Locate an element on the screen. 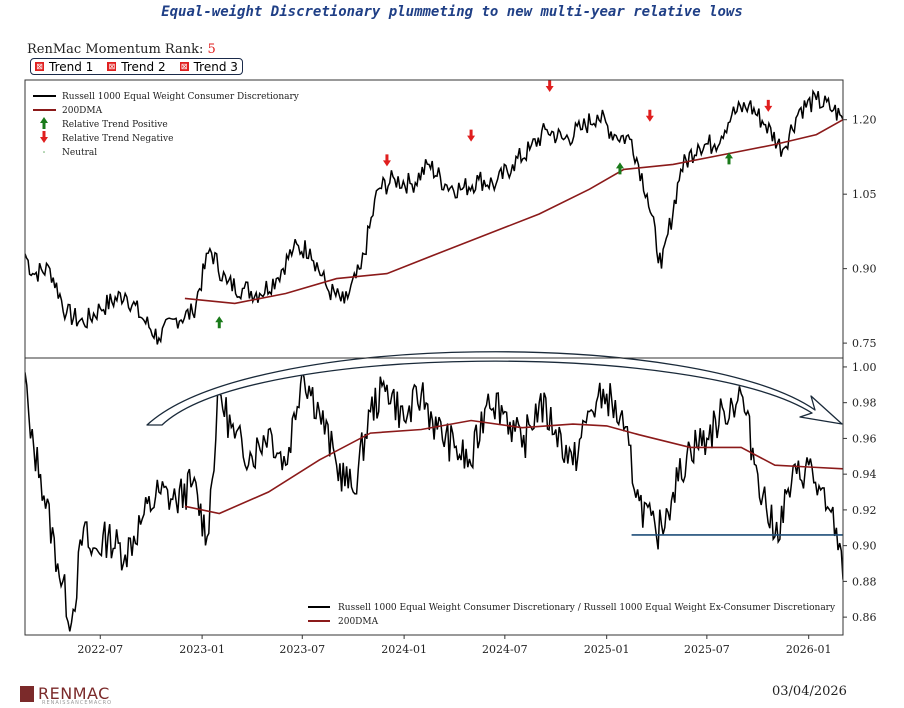 This screenshot has height=708, width=904. renmac-brand-sub: RENAISSANCEMACRO is located at coordinates (77, 703).